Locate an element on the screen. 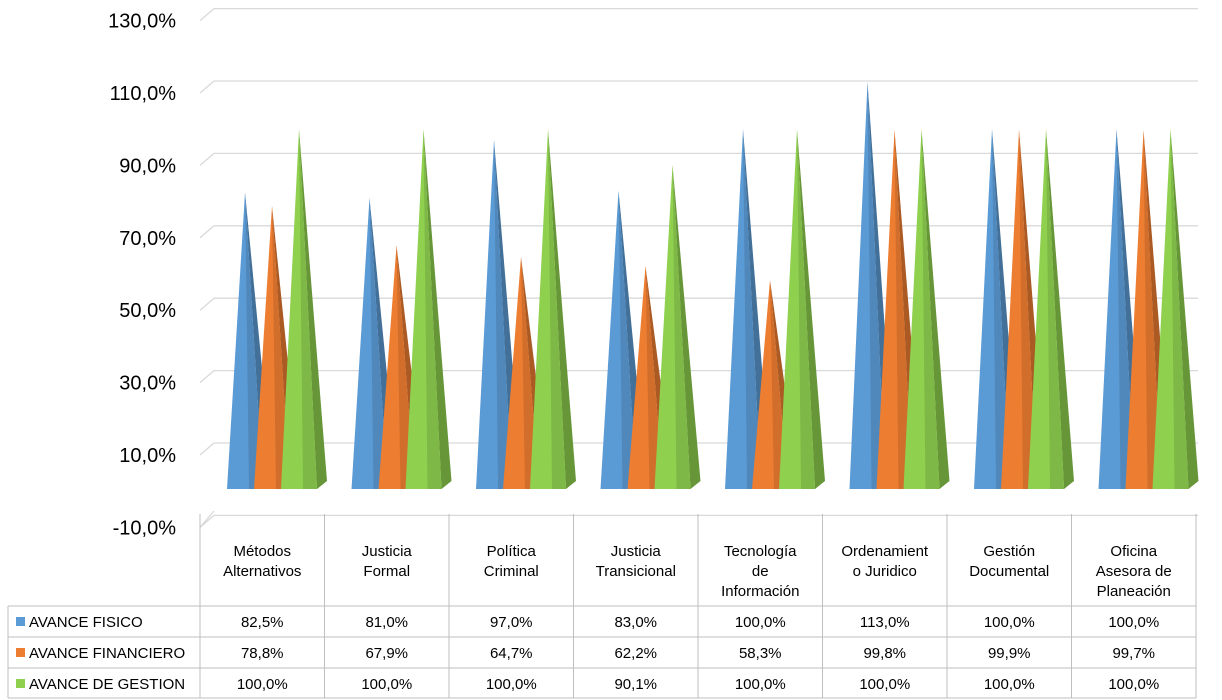  data-table-cell: 99,8% is located at coordinates (884, 653).